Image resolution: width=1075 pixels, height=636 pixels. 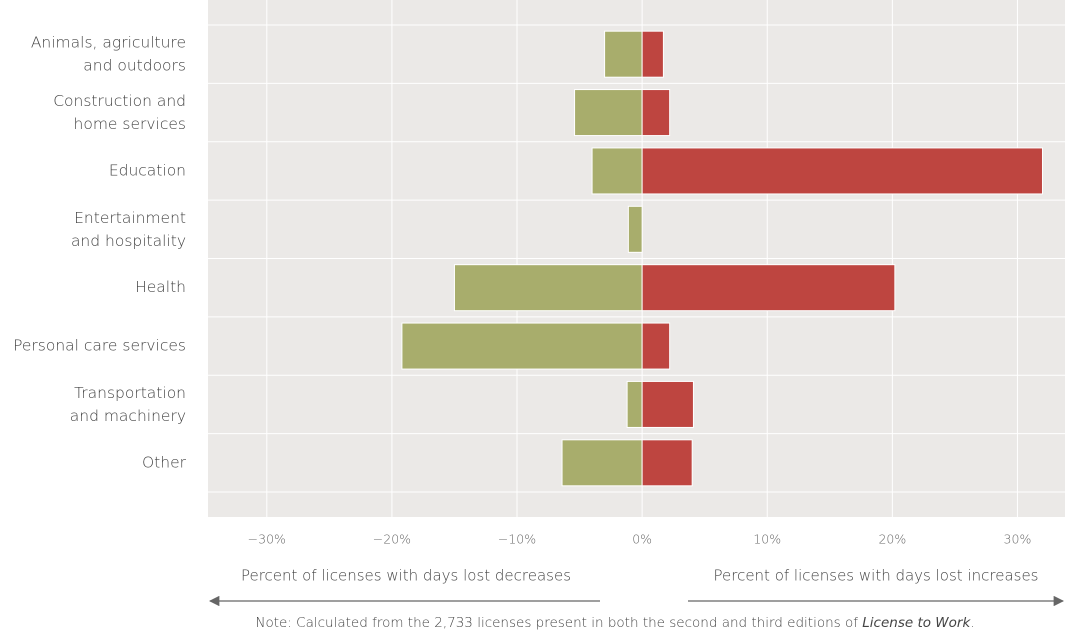 I want to click on x-tick-label: −20%, so click(x=392, y=539).